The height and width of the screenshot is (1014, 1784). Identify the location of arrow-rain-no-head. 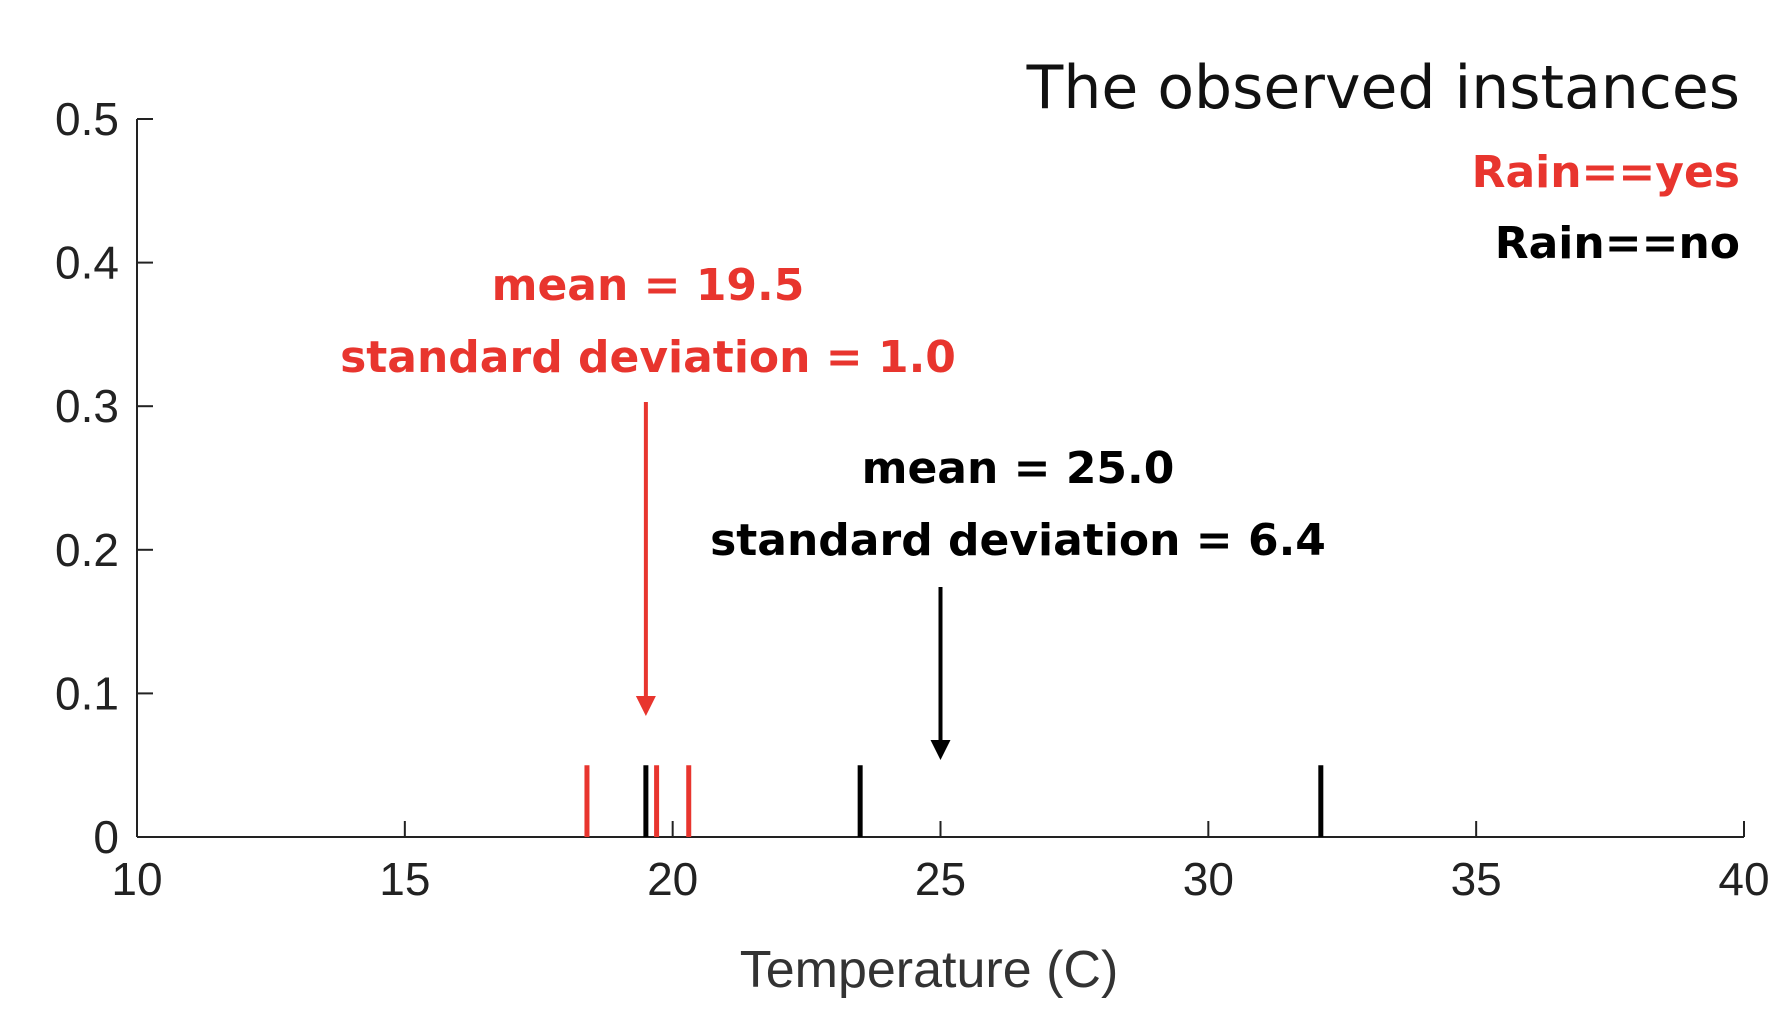
(940, 750).